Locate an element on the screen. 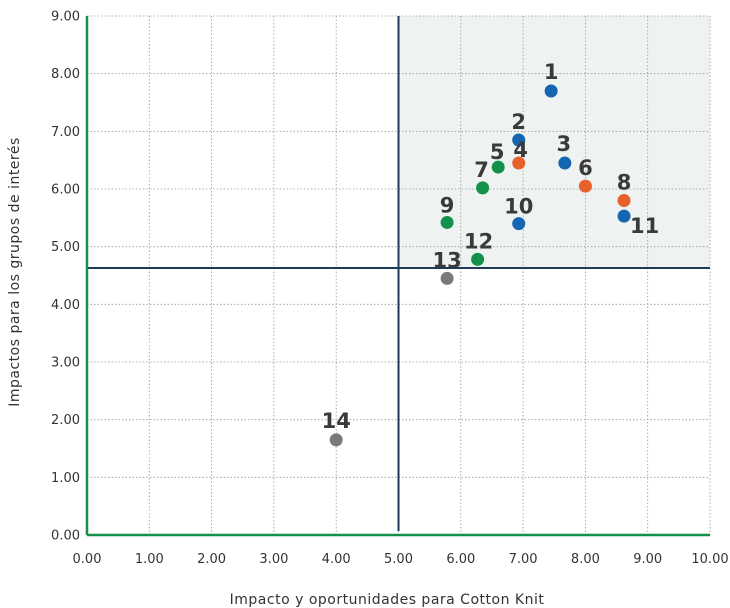 The width and height of the screenshot is (730, 608). point-label-8: 8 is located at coordinates (624, 183).